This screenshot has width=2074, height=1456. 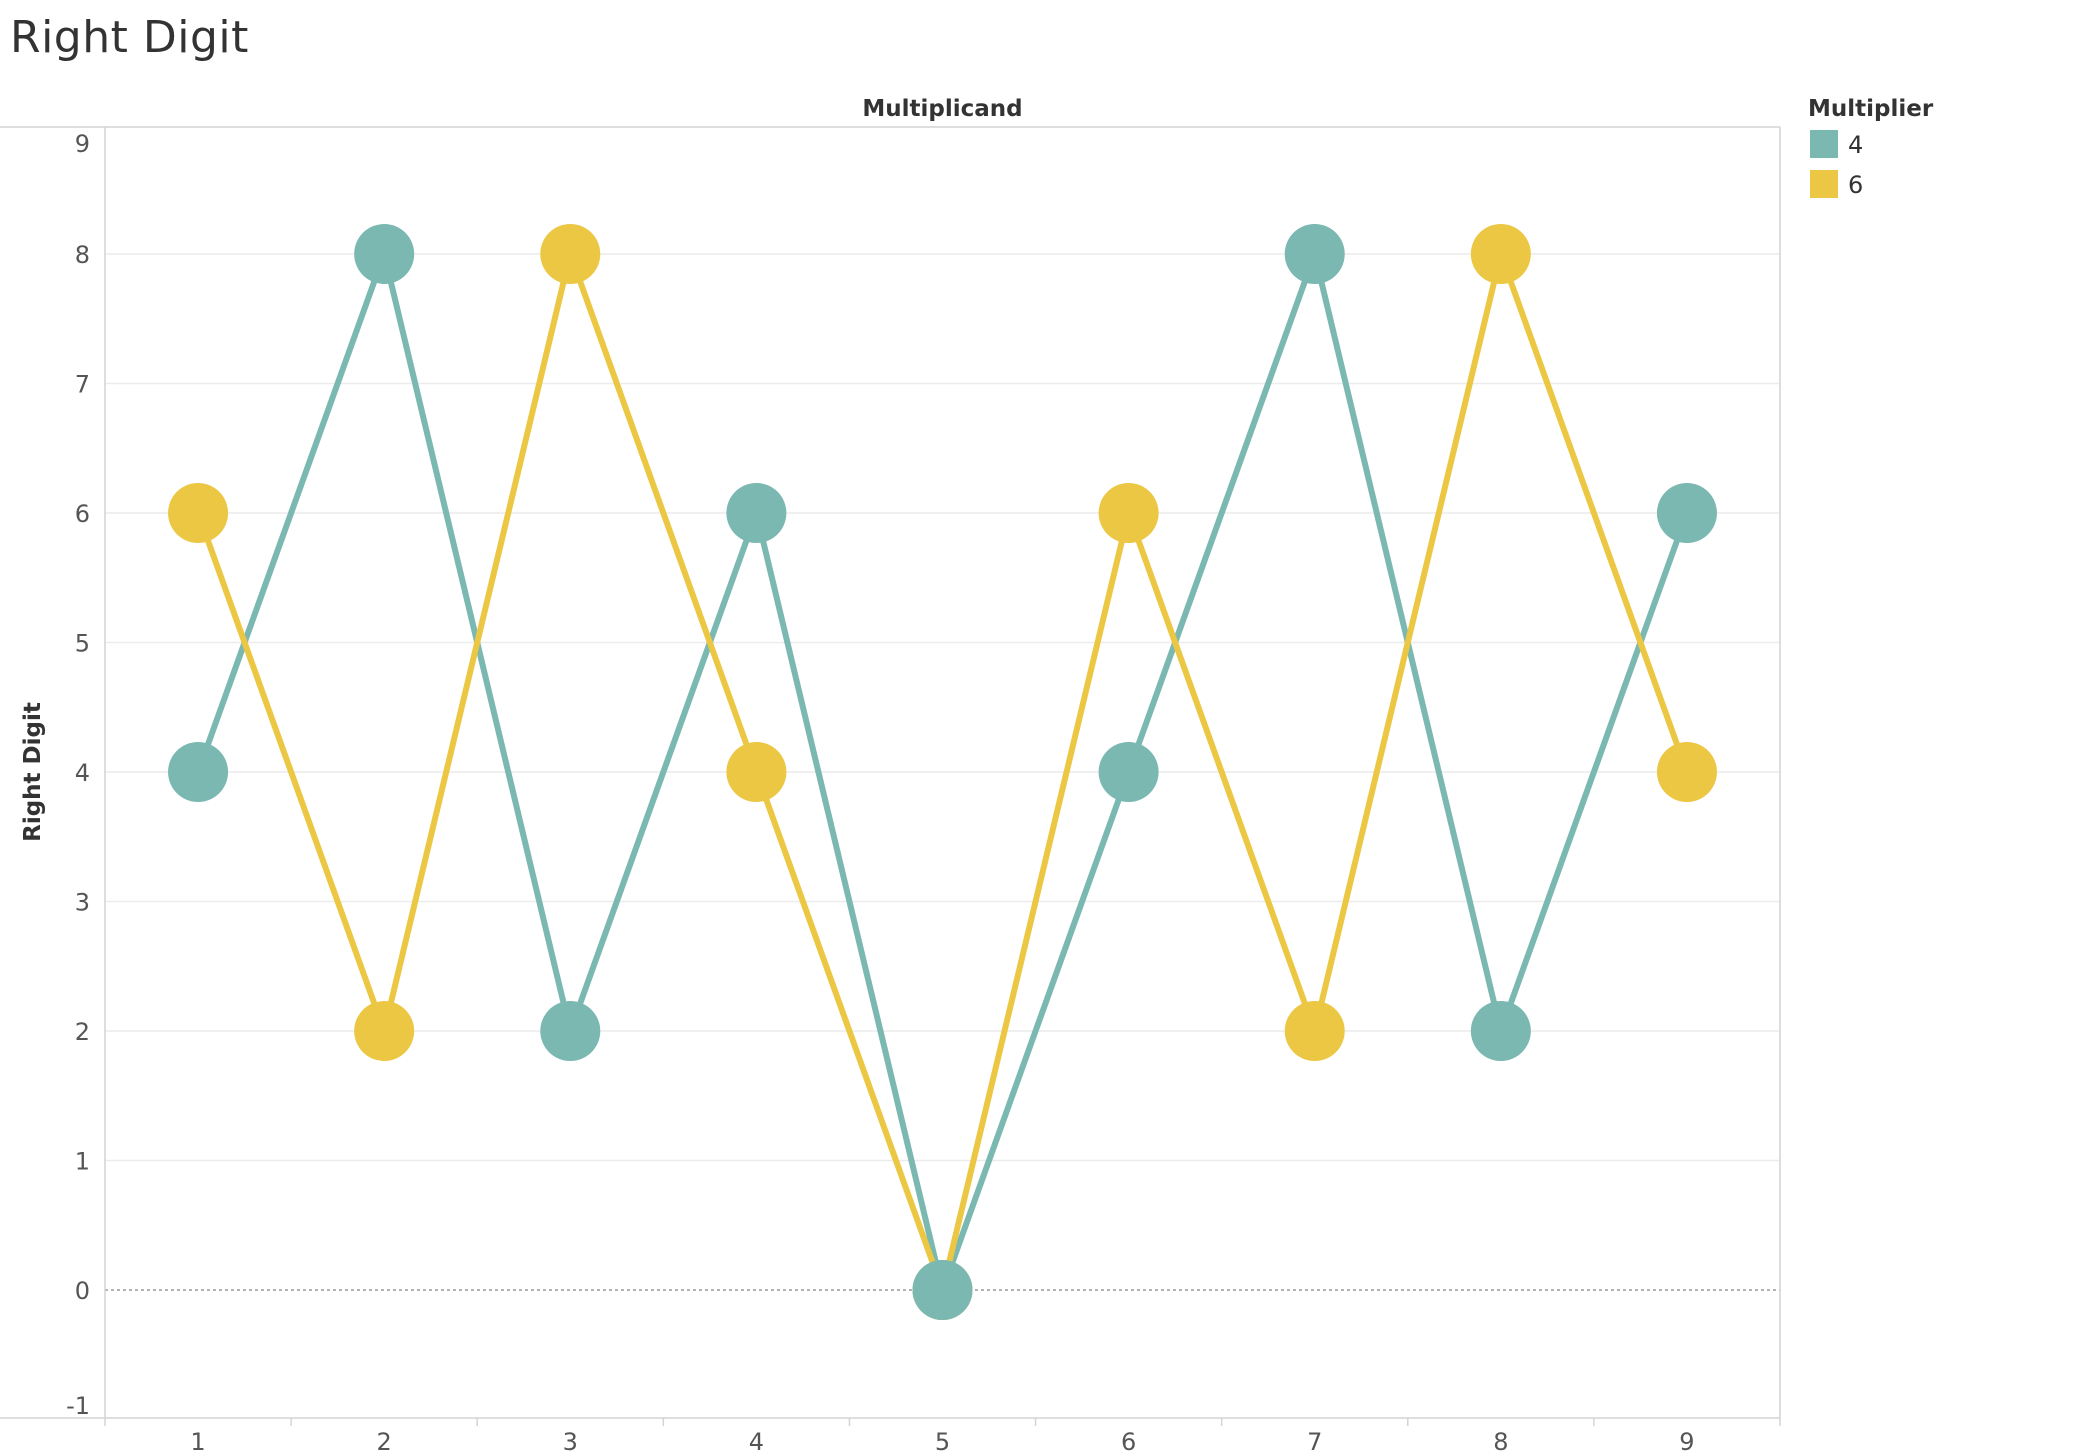 I want to click on x-tick-label: 1, so click(x=197, y=1442).